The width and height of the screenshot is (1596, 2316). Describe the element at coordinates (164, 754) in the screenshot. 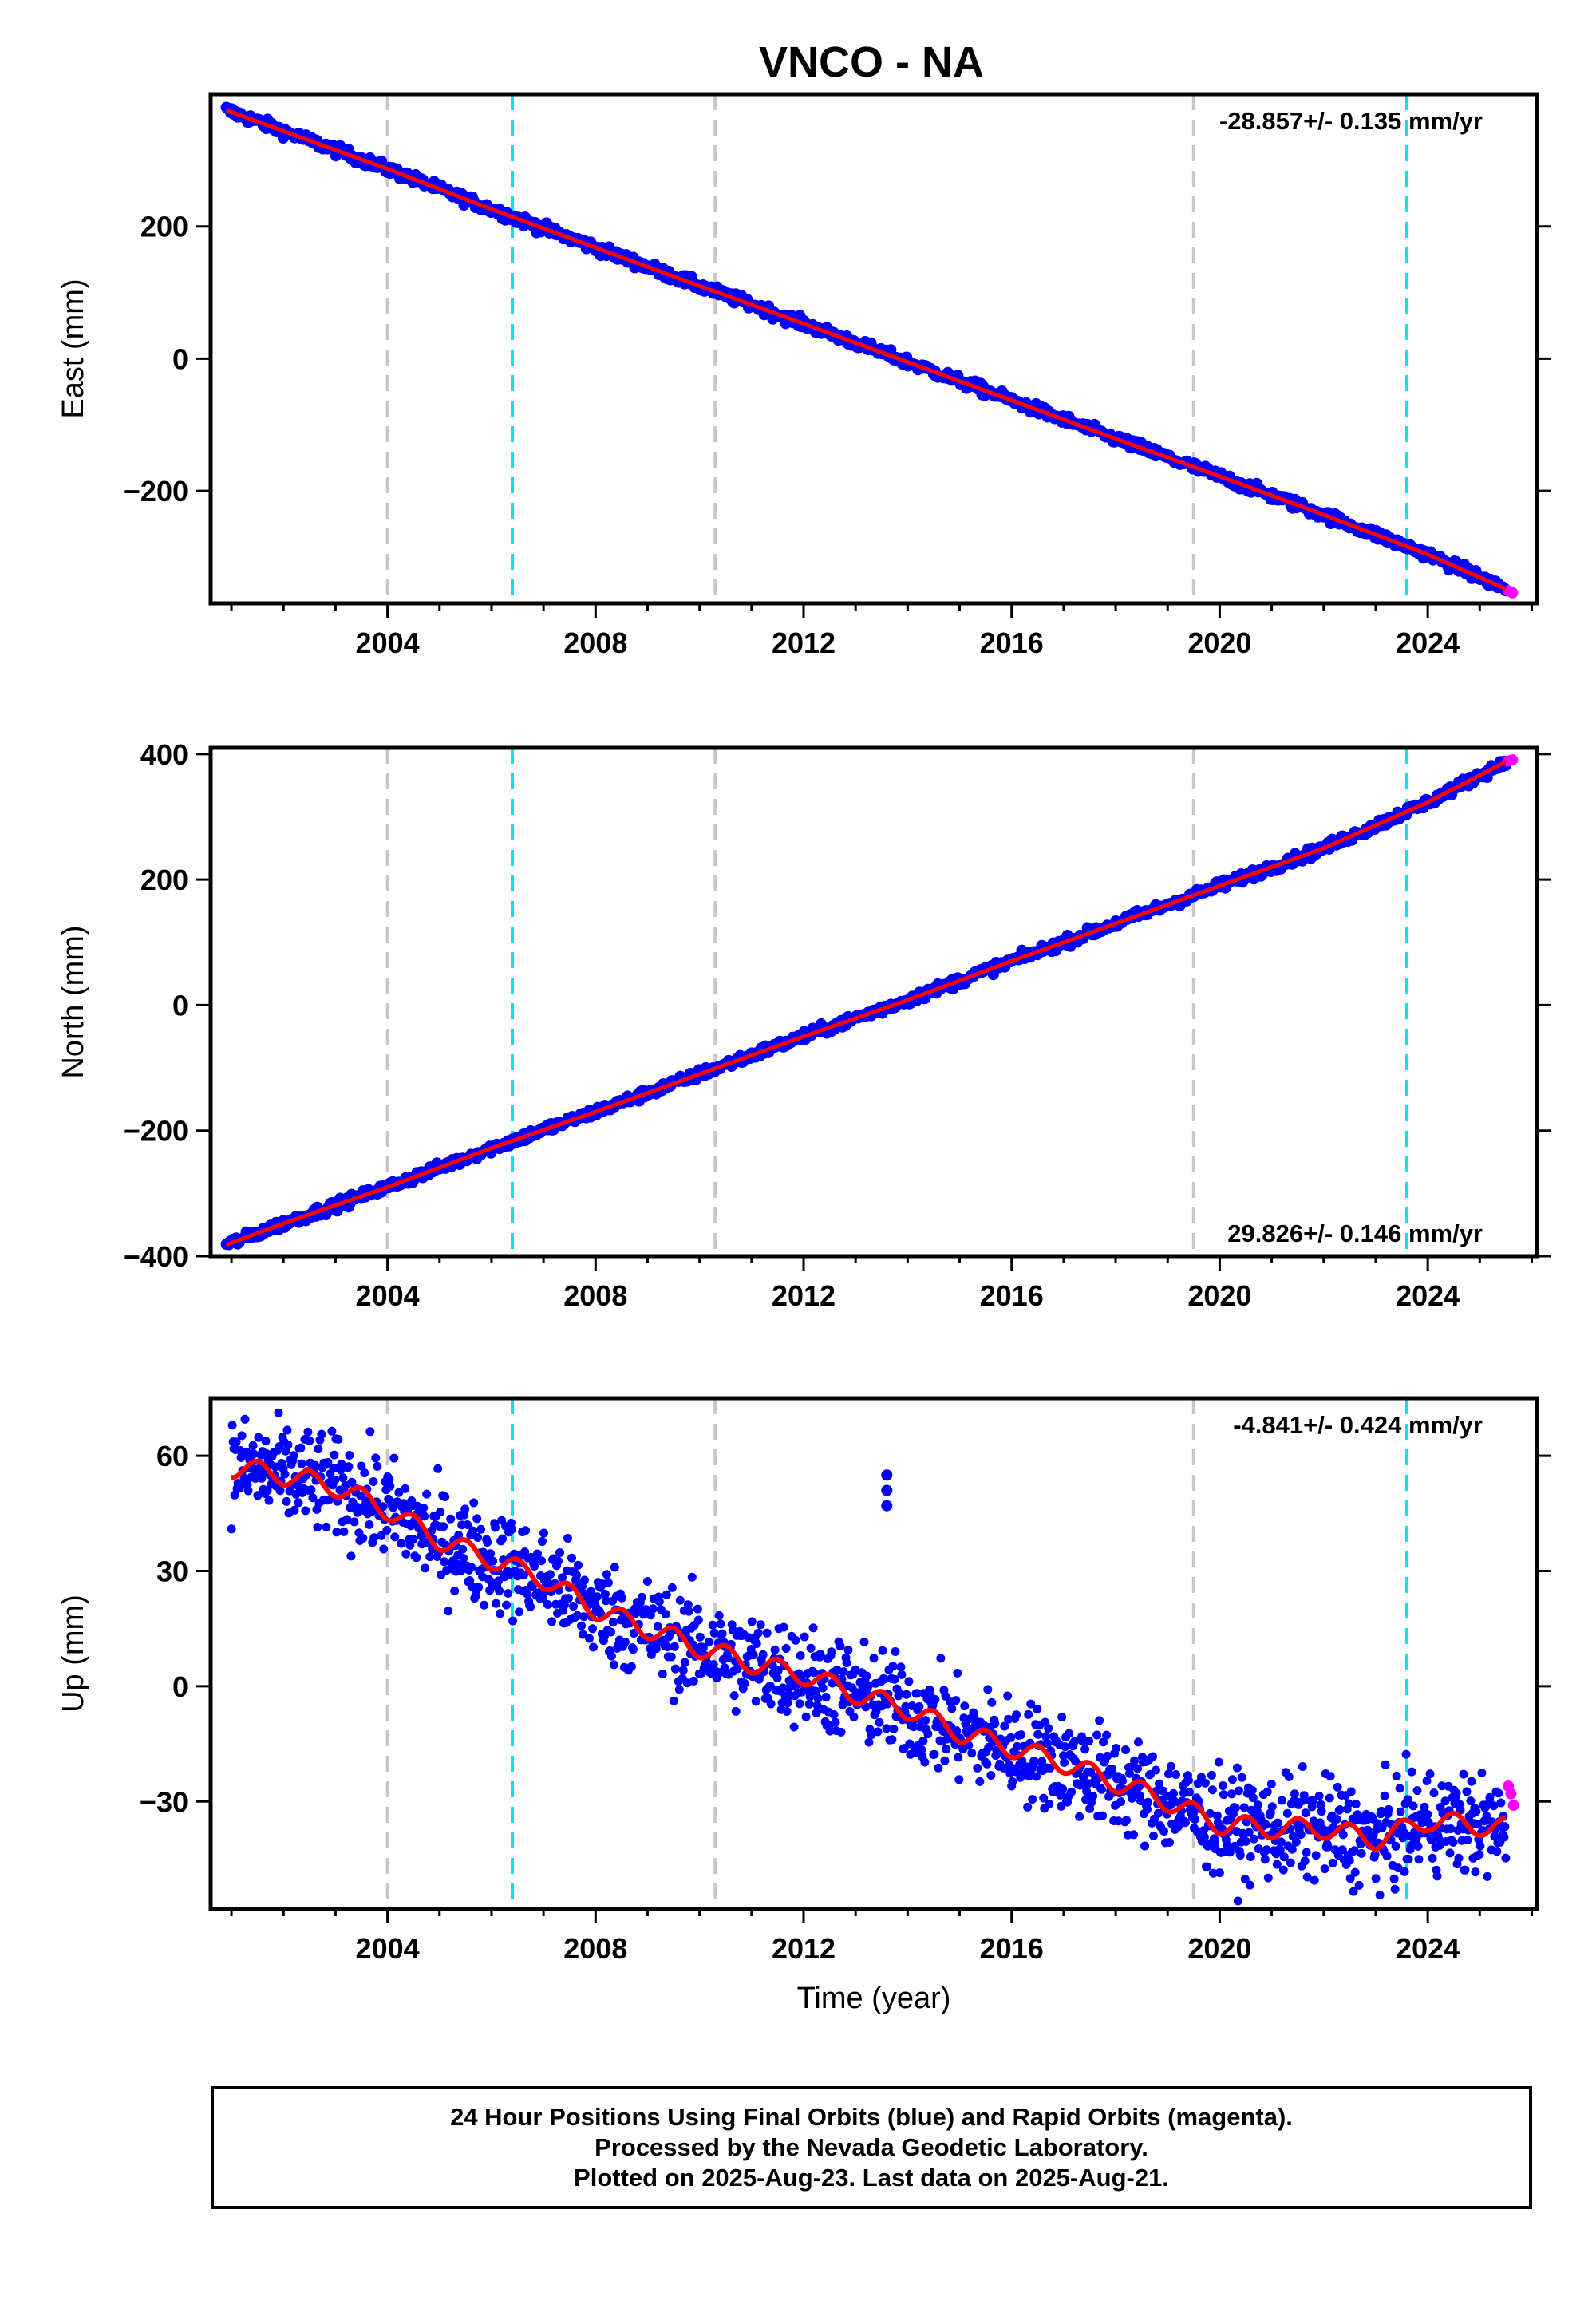

I see `y-tick-label: 400` at that location.